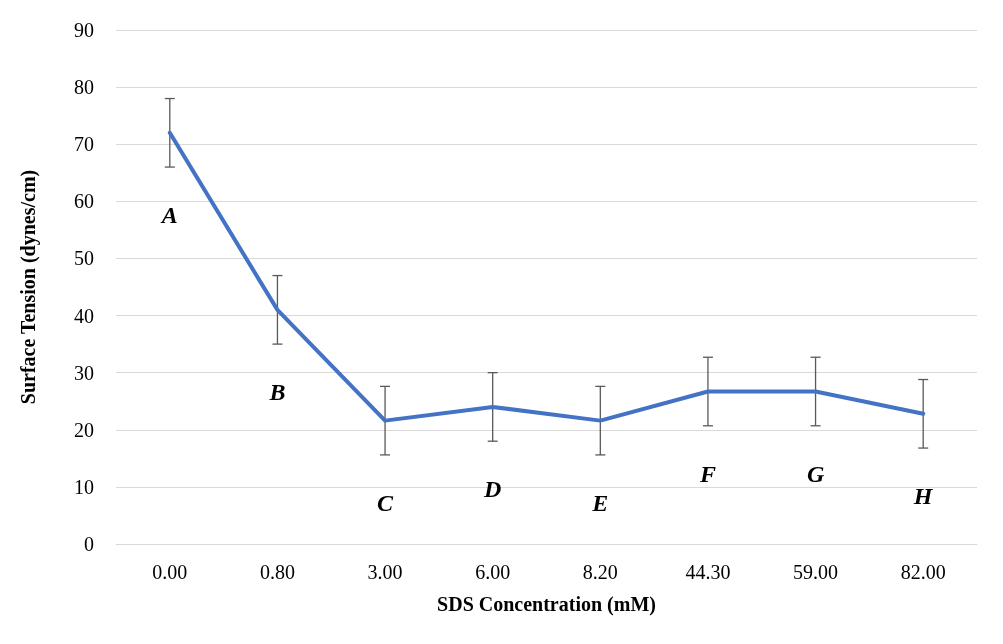 The image size is (1003, 644). What do you see at coordinates (28, 287) in the screenshot?
I see `y-axis-title: Surface Tension (dynes/cm)` at bounding box center [28, 287].